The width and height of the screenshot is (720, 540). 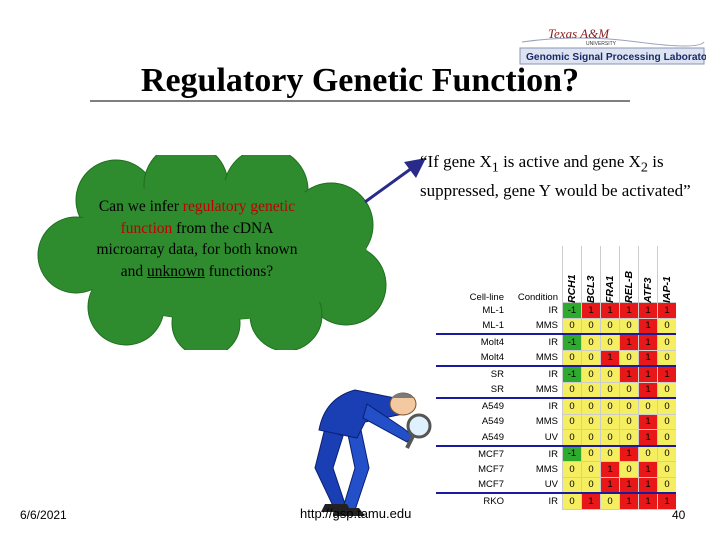 What do you see at coordinates (395, 181) in the screenshot?
I see `arrow-to-quote-icon` at bounding box center [395, 181].